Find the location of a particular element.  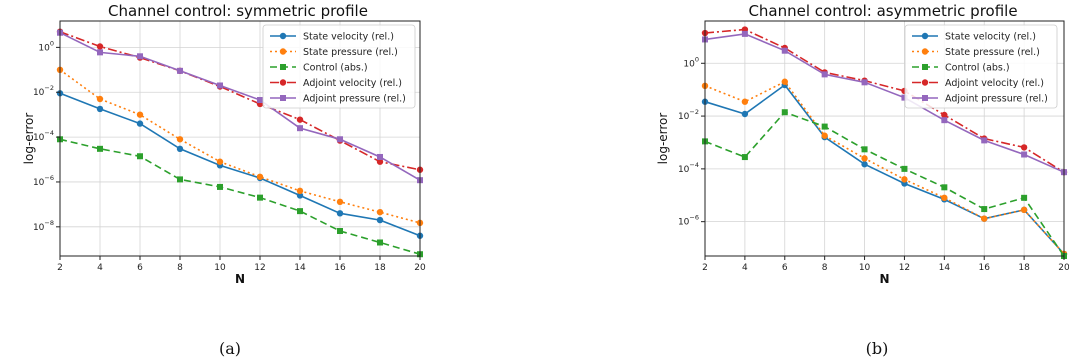

legend-entry-label: State pressure (rel.) is located at coordinates (350, 52).